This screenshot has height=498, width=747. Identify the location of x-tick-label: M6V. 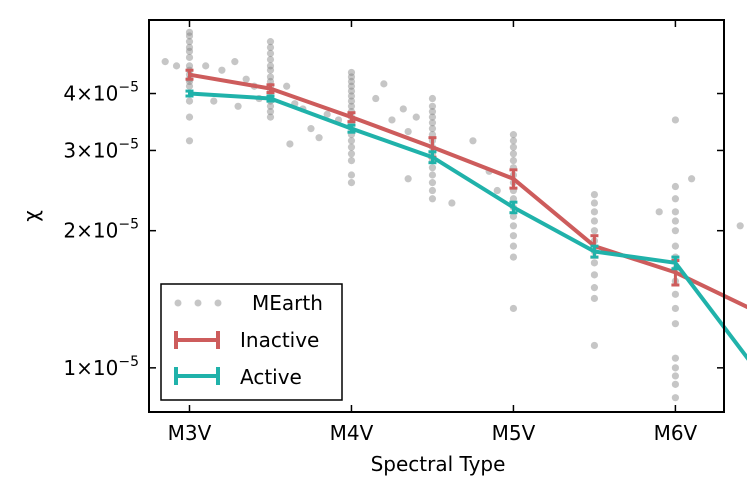
(676, 433).